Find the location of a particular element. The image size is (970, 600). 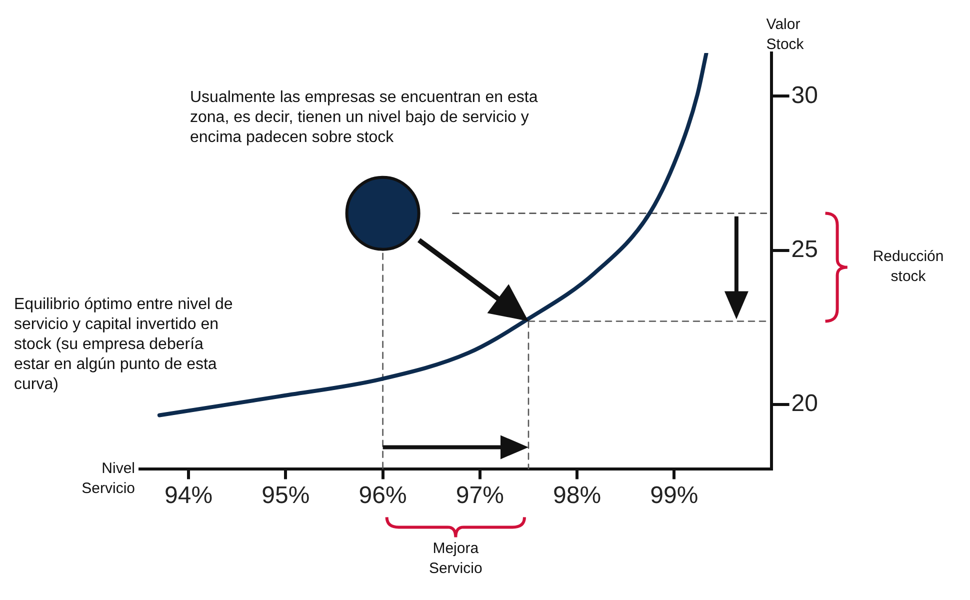

x-tick-label: 98% is located at coordinates (577, 496).